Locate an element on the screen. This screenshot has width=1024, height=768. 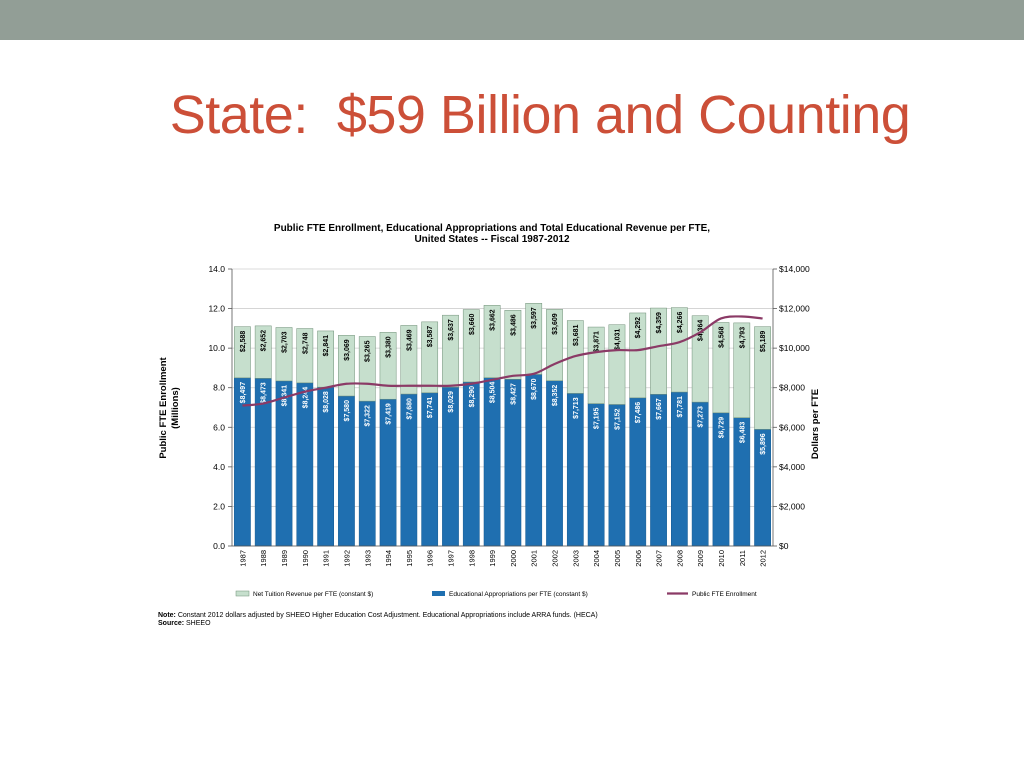
x-tick-label: 1998 is located at coordinates (471, 558).